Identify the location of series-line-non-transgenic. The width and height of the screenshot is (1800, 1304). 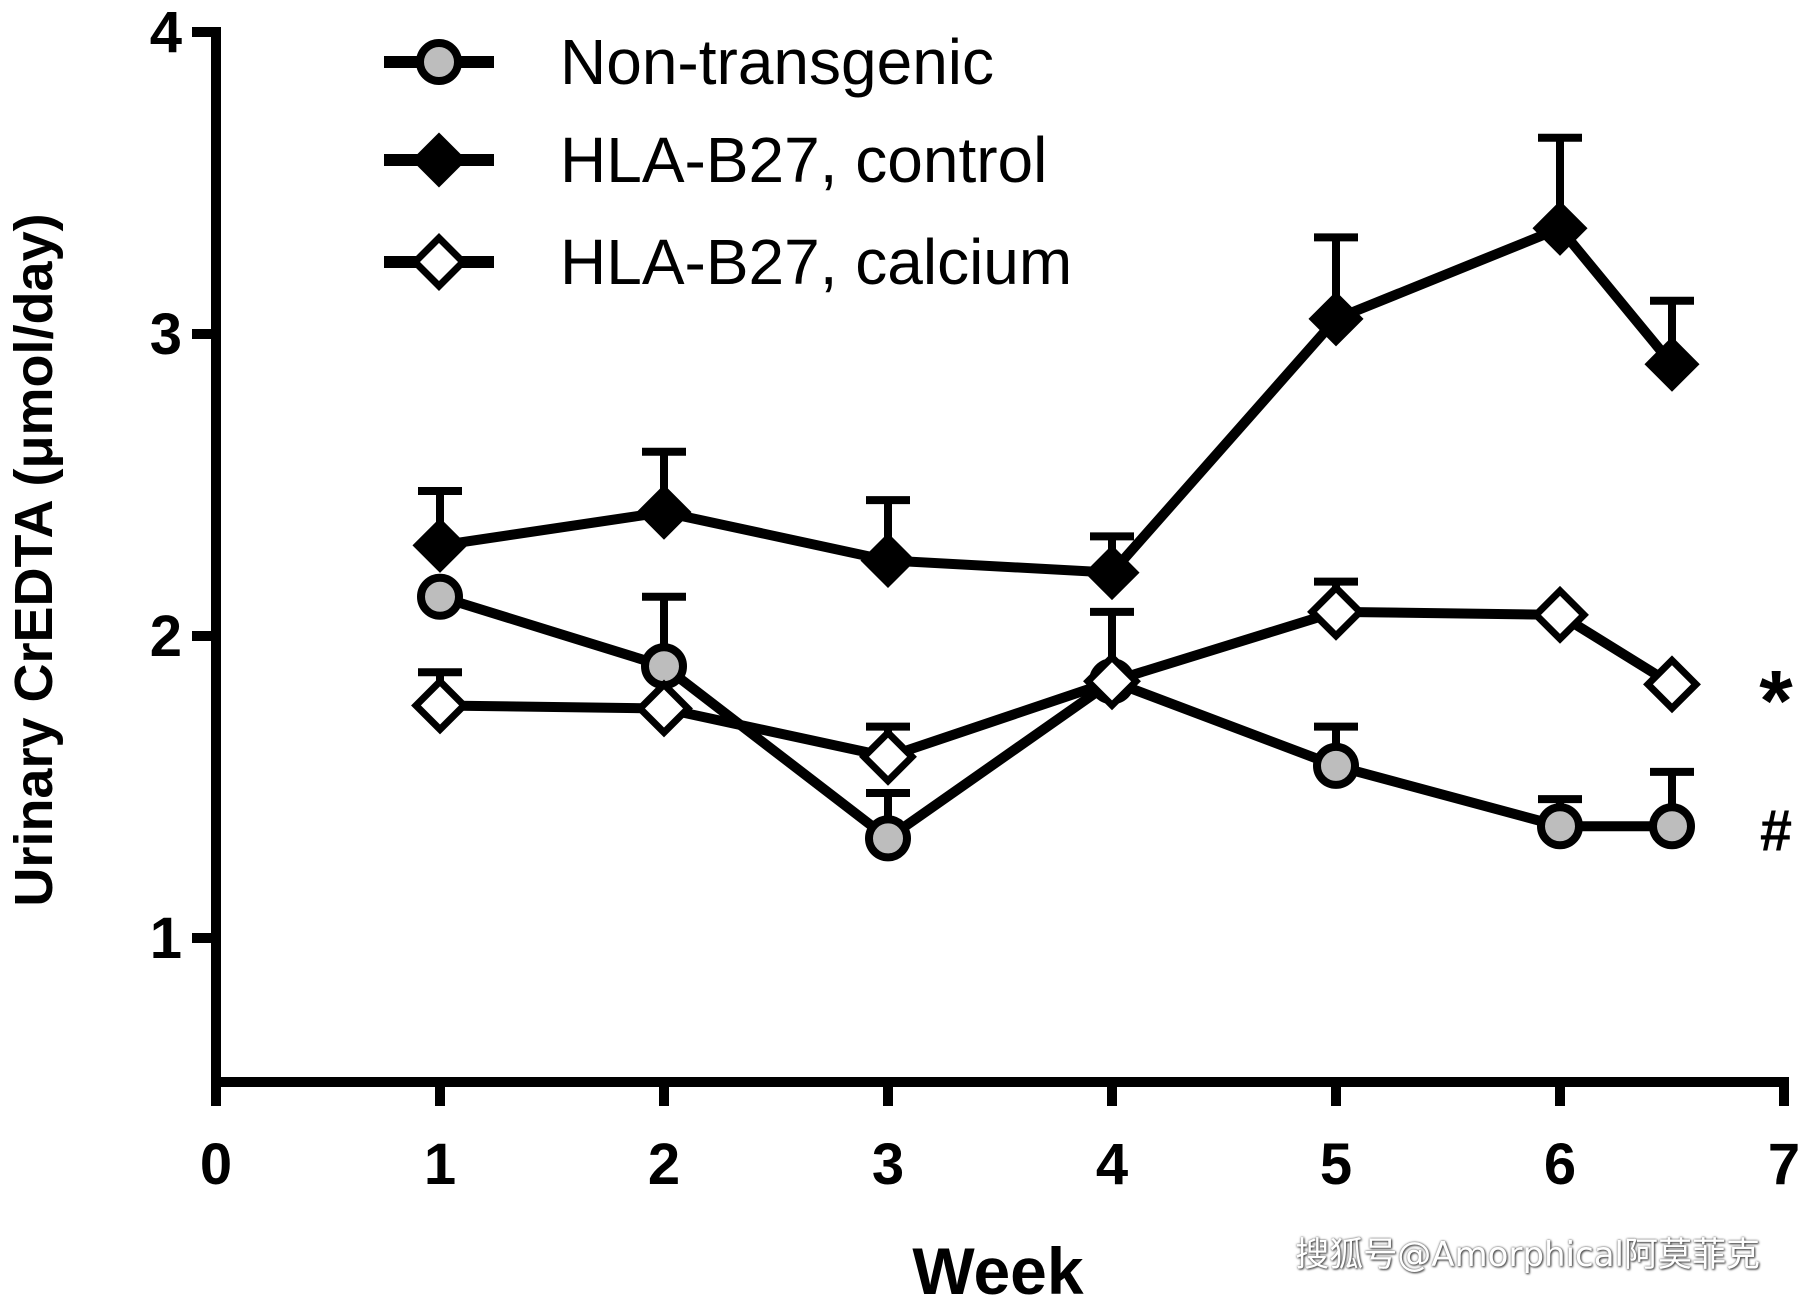
(1055, 717).